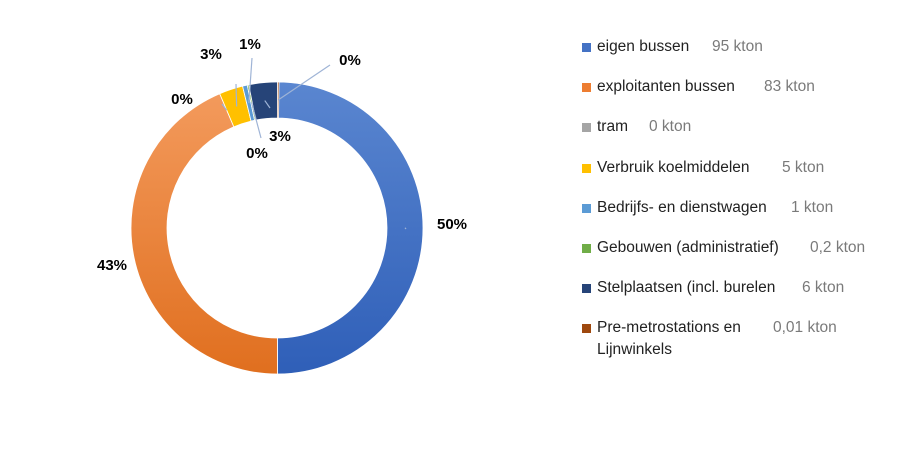 Image resolution: width=907 pixels, height=460 pixels. I want to click on legend-label: Verbruik koelmiddelen, so click(673, 167).